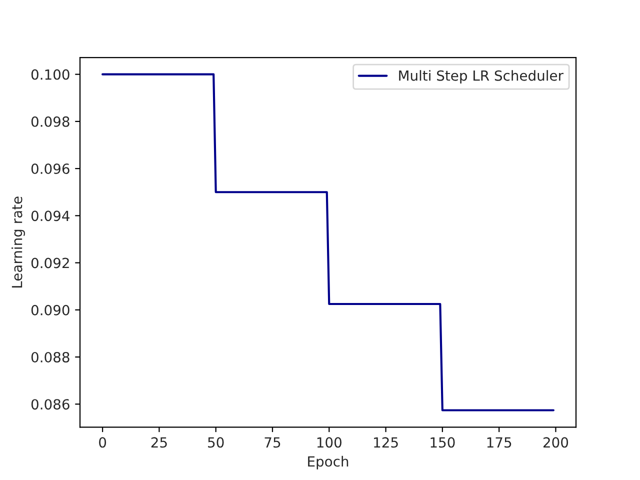 The width and height of the screenshot is (640, 480). I want to click on x-tick-label: 75, so click(272, 442).